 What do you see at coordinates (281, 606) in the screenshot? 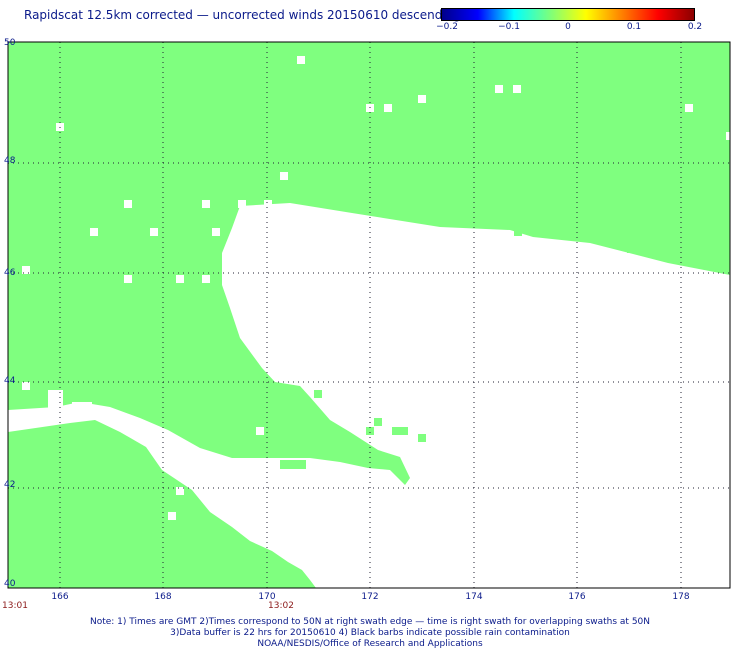
I see `time-label: 13:02` at bounding box center [281, 606].